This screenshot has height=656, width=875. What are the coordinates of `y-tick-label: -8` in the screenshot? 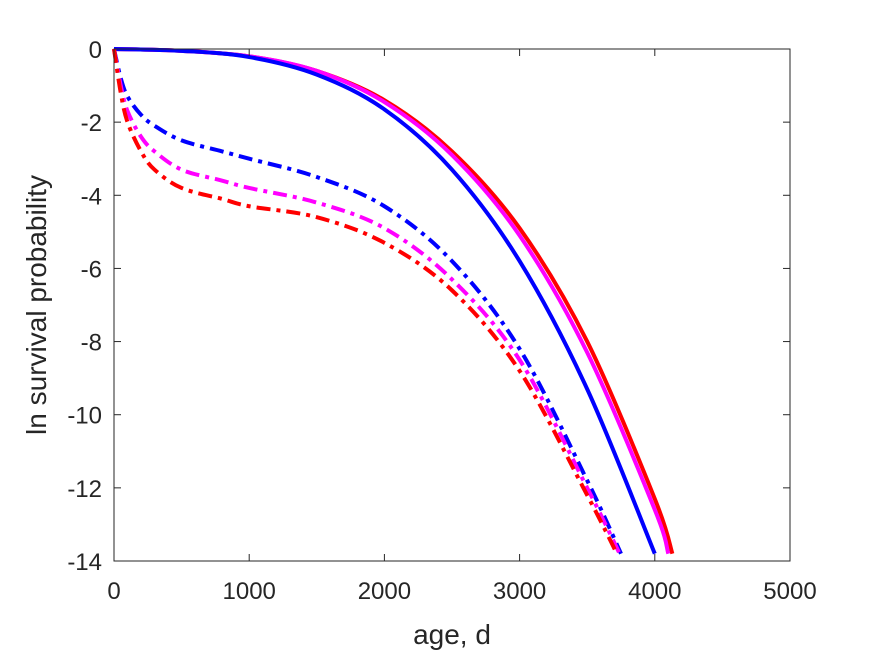 It's located at (91, 343).